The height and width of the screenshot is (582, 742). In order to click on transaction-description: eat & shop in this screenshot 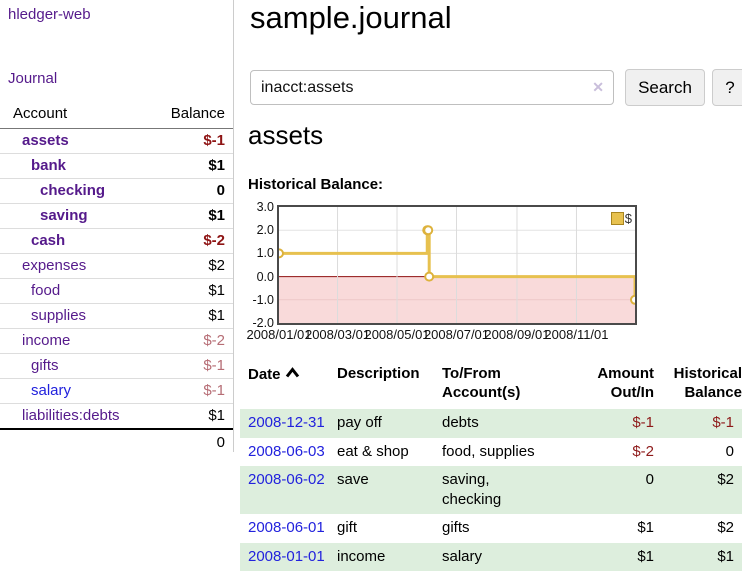, I will do `click(373, 451)`.